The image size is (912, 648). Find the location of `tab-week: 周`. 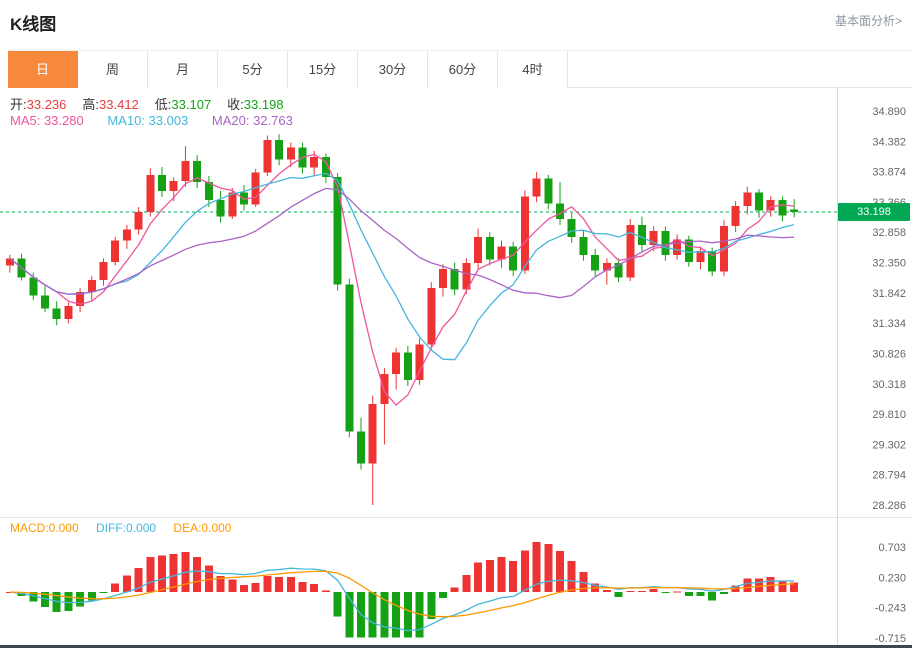

tab-week: 周 is located at coordinates (113, 69).